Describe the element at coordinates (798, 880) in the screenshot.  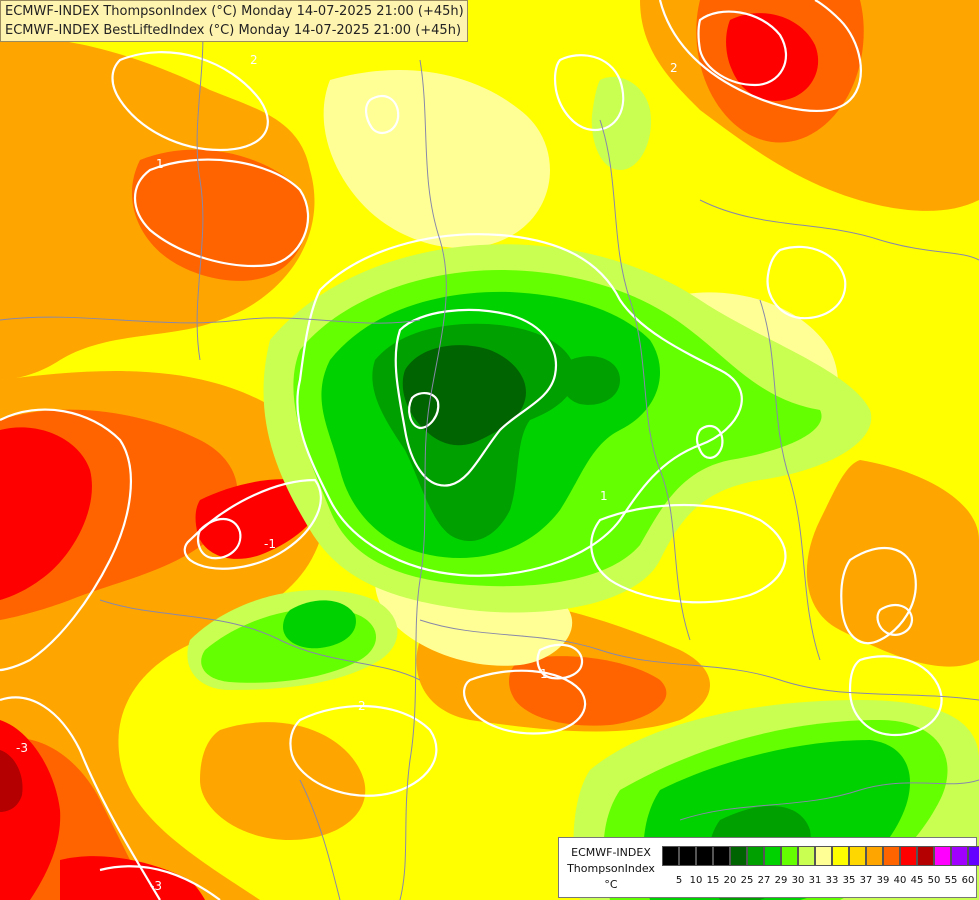
I see `legend-tick-label: 30` at that location.